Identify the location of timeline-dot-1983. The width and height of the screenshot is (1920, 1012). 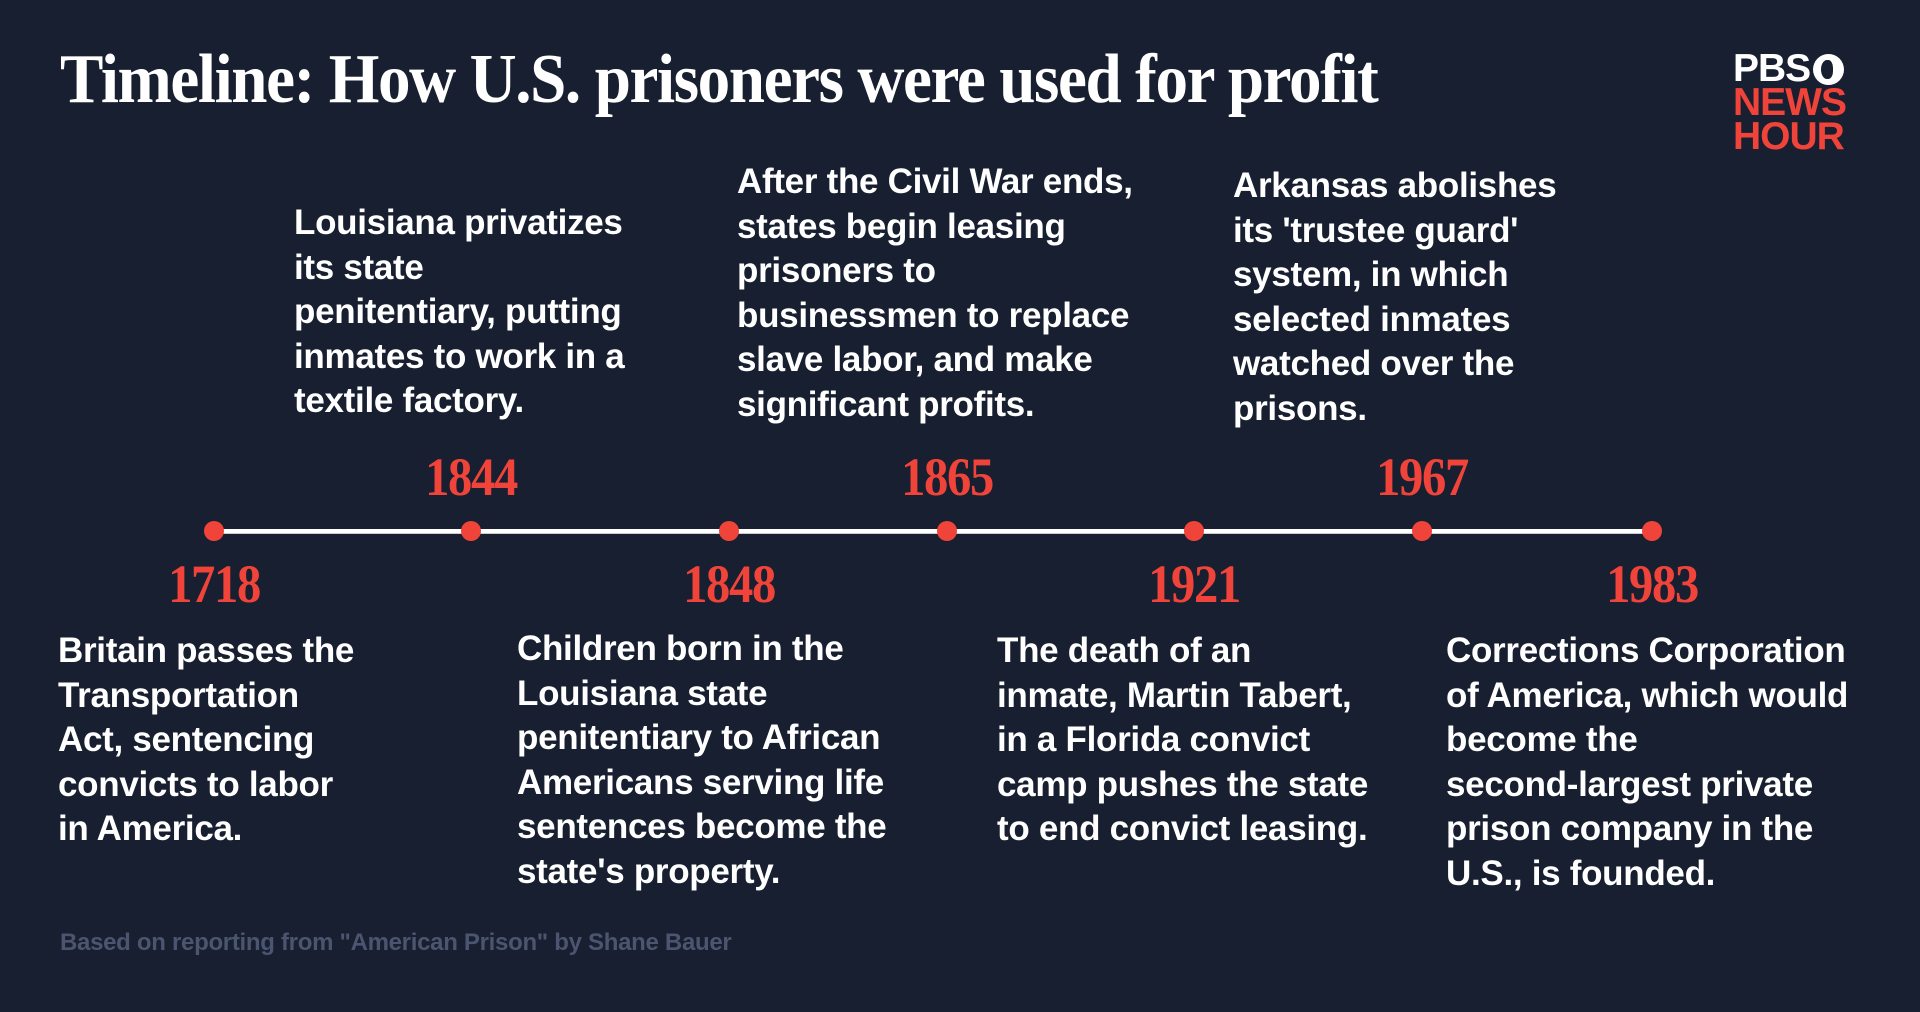
(1652, 531).